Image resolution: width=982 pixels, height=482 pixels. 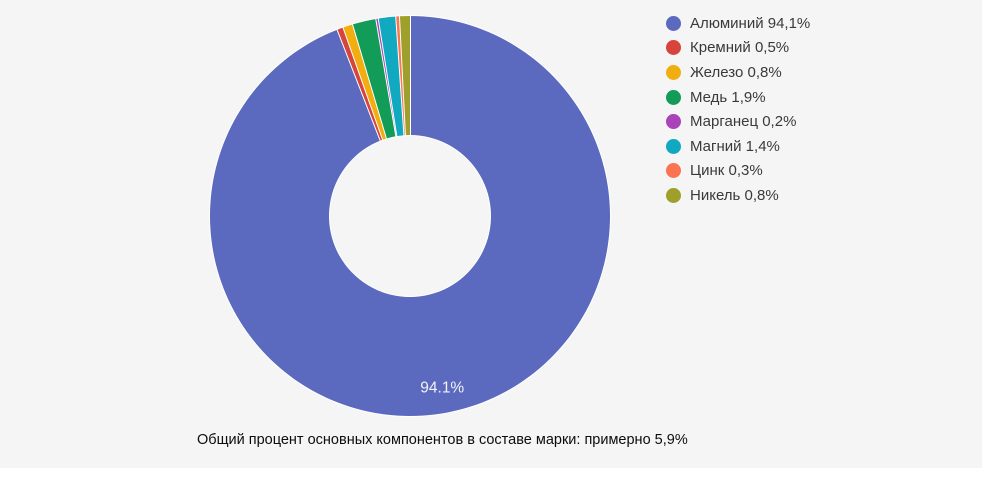 What do you see at coordinates (726, 171) in the screenshot?
I see `legend-label: Цинк 0,3%` at bounding box center [726, 171].